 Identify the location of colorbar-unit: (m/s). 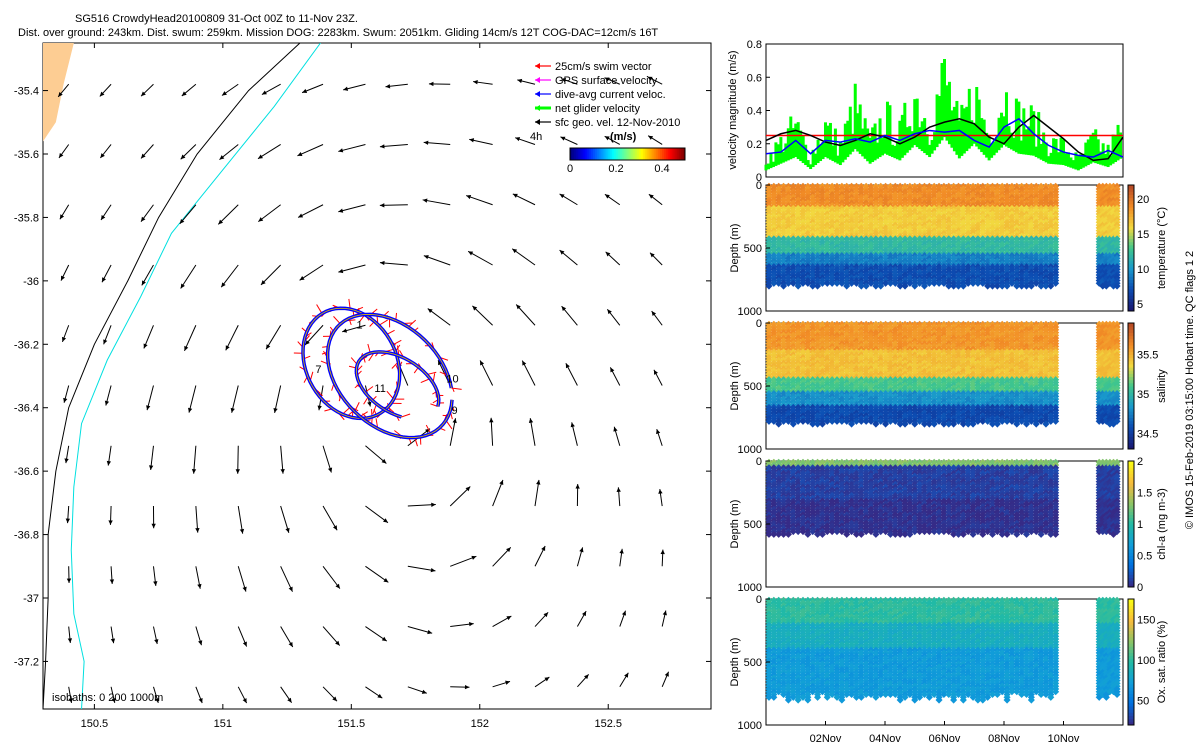
(623, 137).